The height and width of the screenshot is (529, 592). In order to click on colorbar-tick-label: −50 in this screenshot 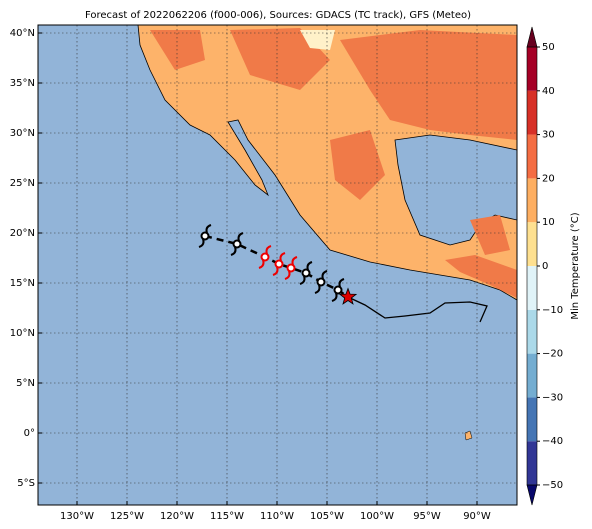, I will do `click(552, 485)`.